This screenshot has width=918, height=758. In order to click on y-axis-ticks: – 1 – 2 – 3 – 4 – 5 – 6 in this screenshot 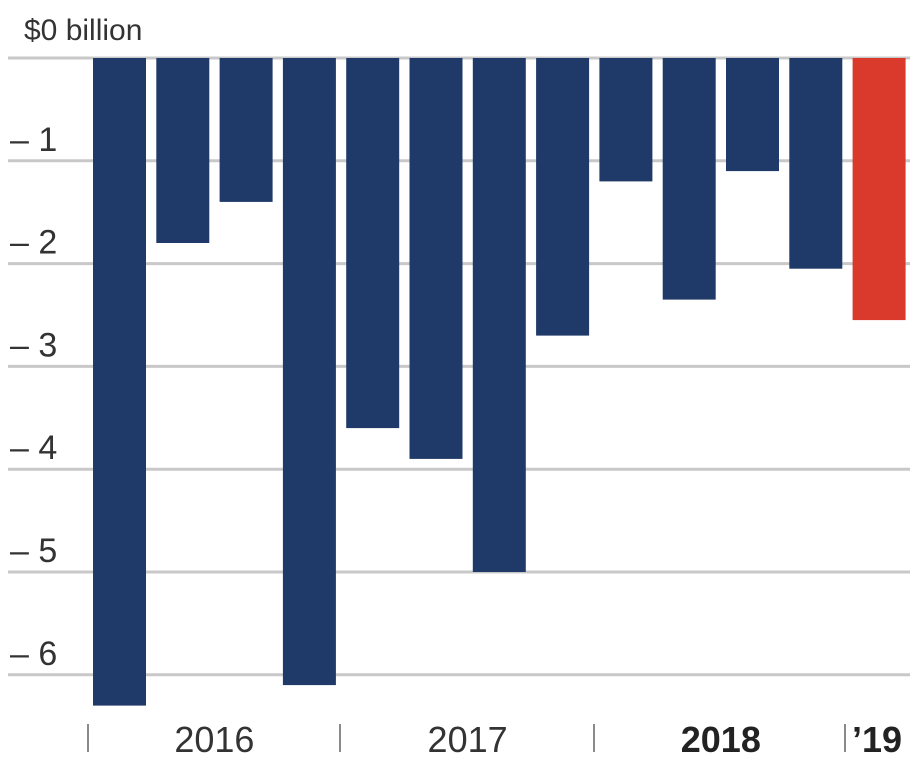, I will do `click(33, 397)`.